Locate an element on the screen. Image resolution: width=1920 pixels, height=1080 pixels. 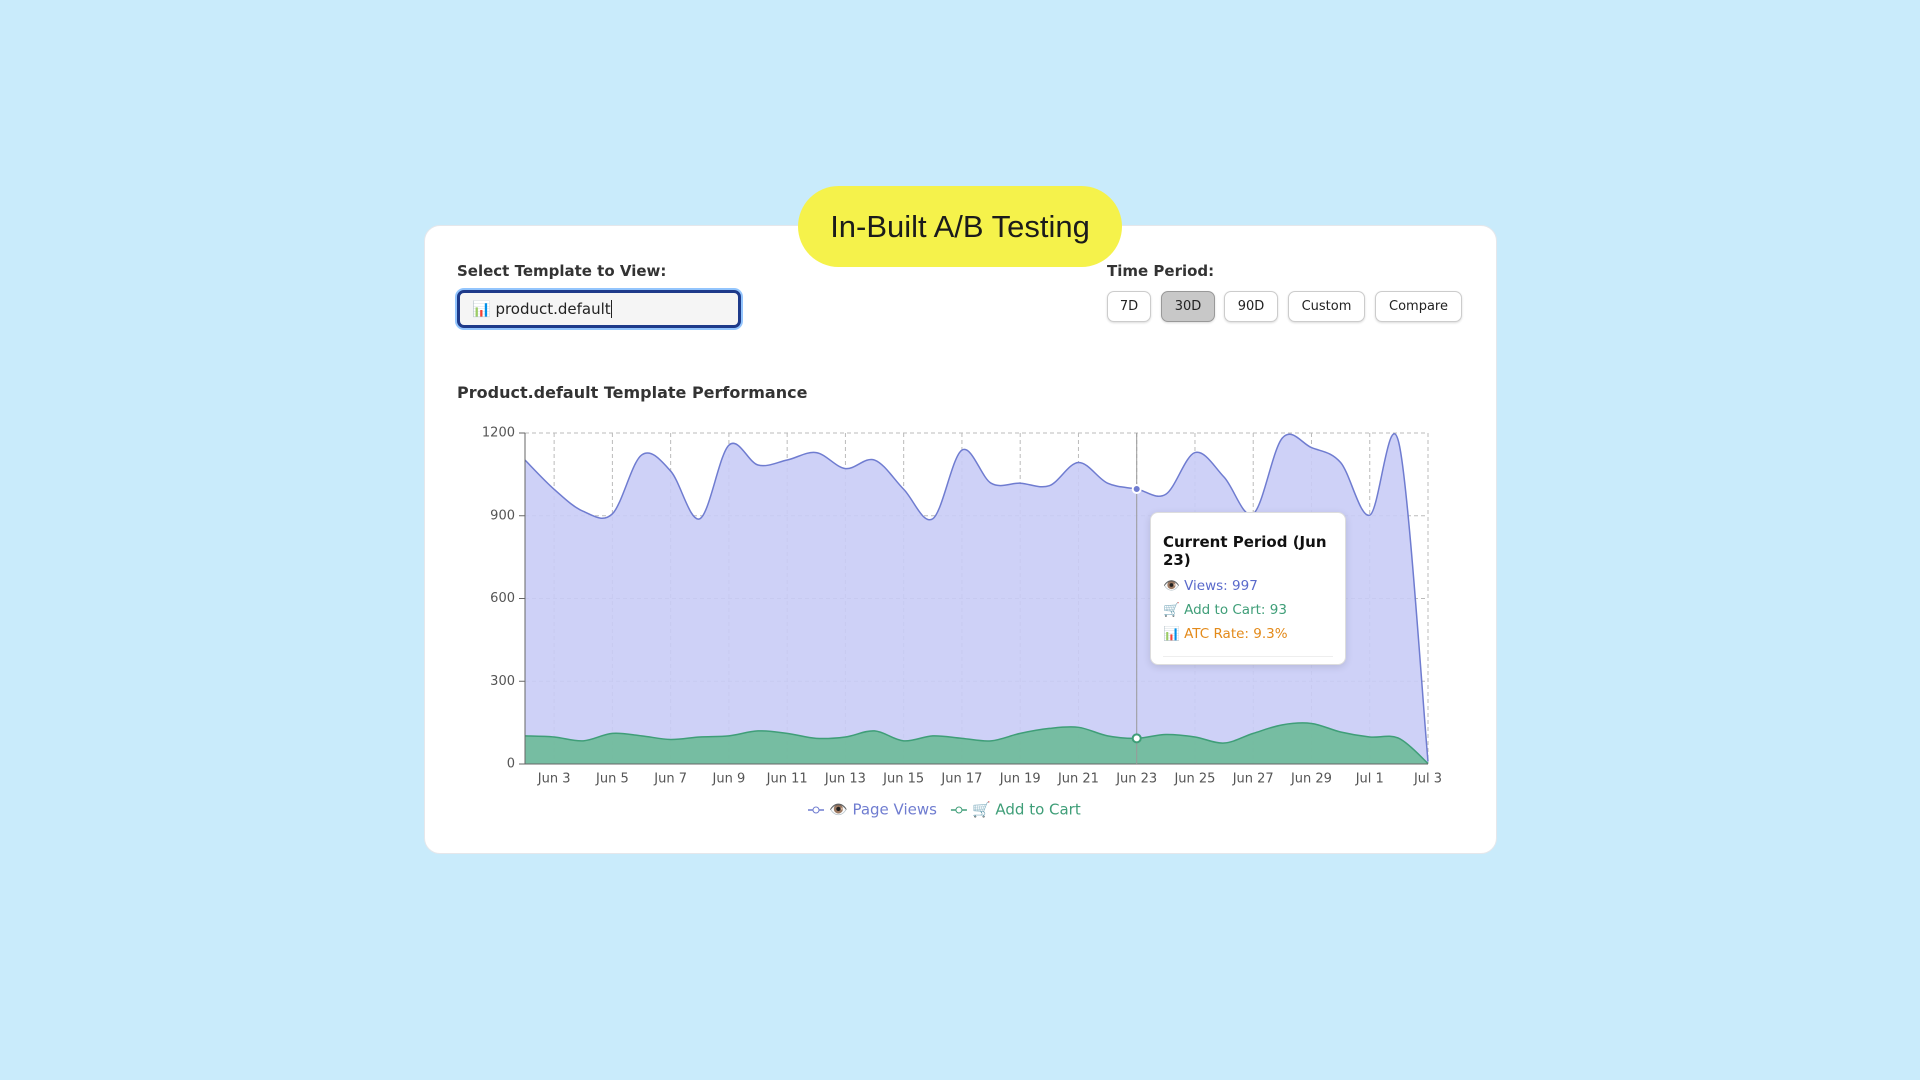
tooltip-title: Current Period (Jun 23) is located at coordinates (1245, 551).